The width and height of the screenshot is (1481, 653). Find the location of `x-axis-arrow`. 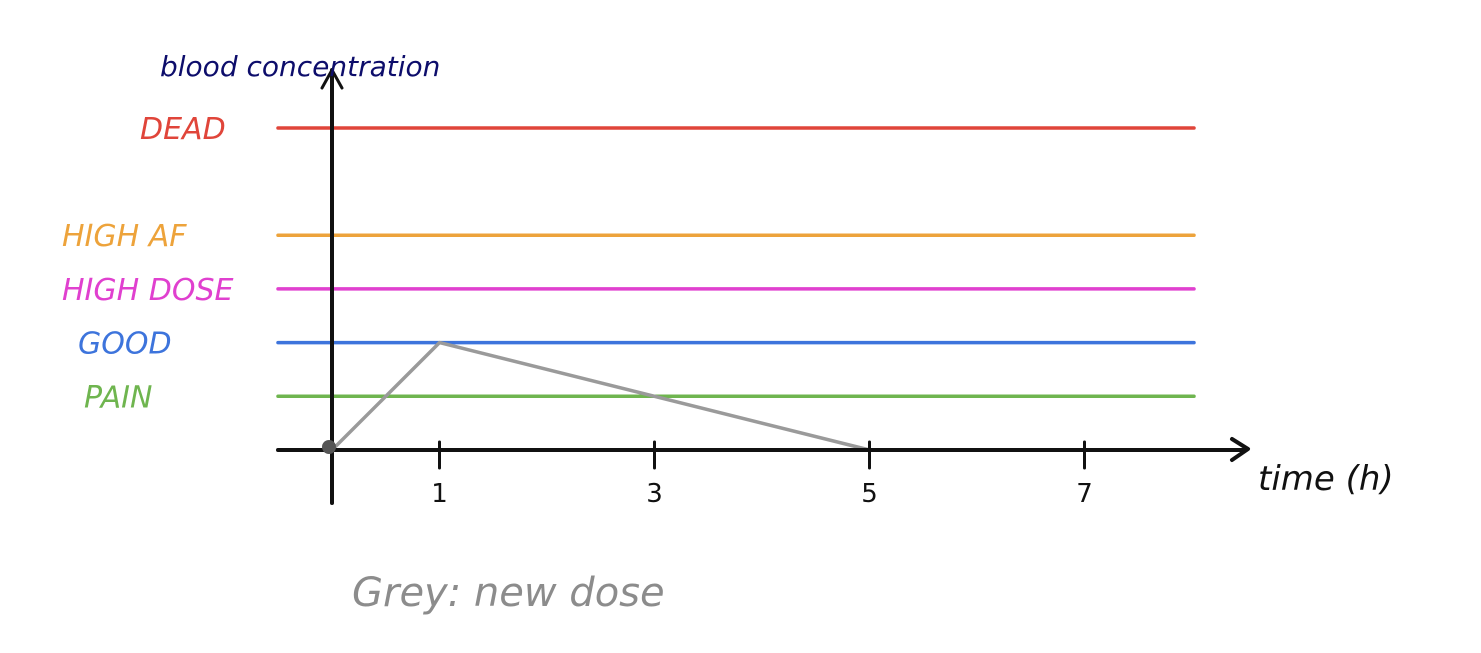

x-axis-arrow is located at coordinates (1240, 449).